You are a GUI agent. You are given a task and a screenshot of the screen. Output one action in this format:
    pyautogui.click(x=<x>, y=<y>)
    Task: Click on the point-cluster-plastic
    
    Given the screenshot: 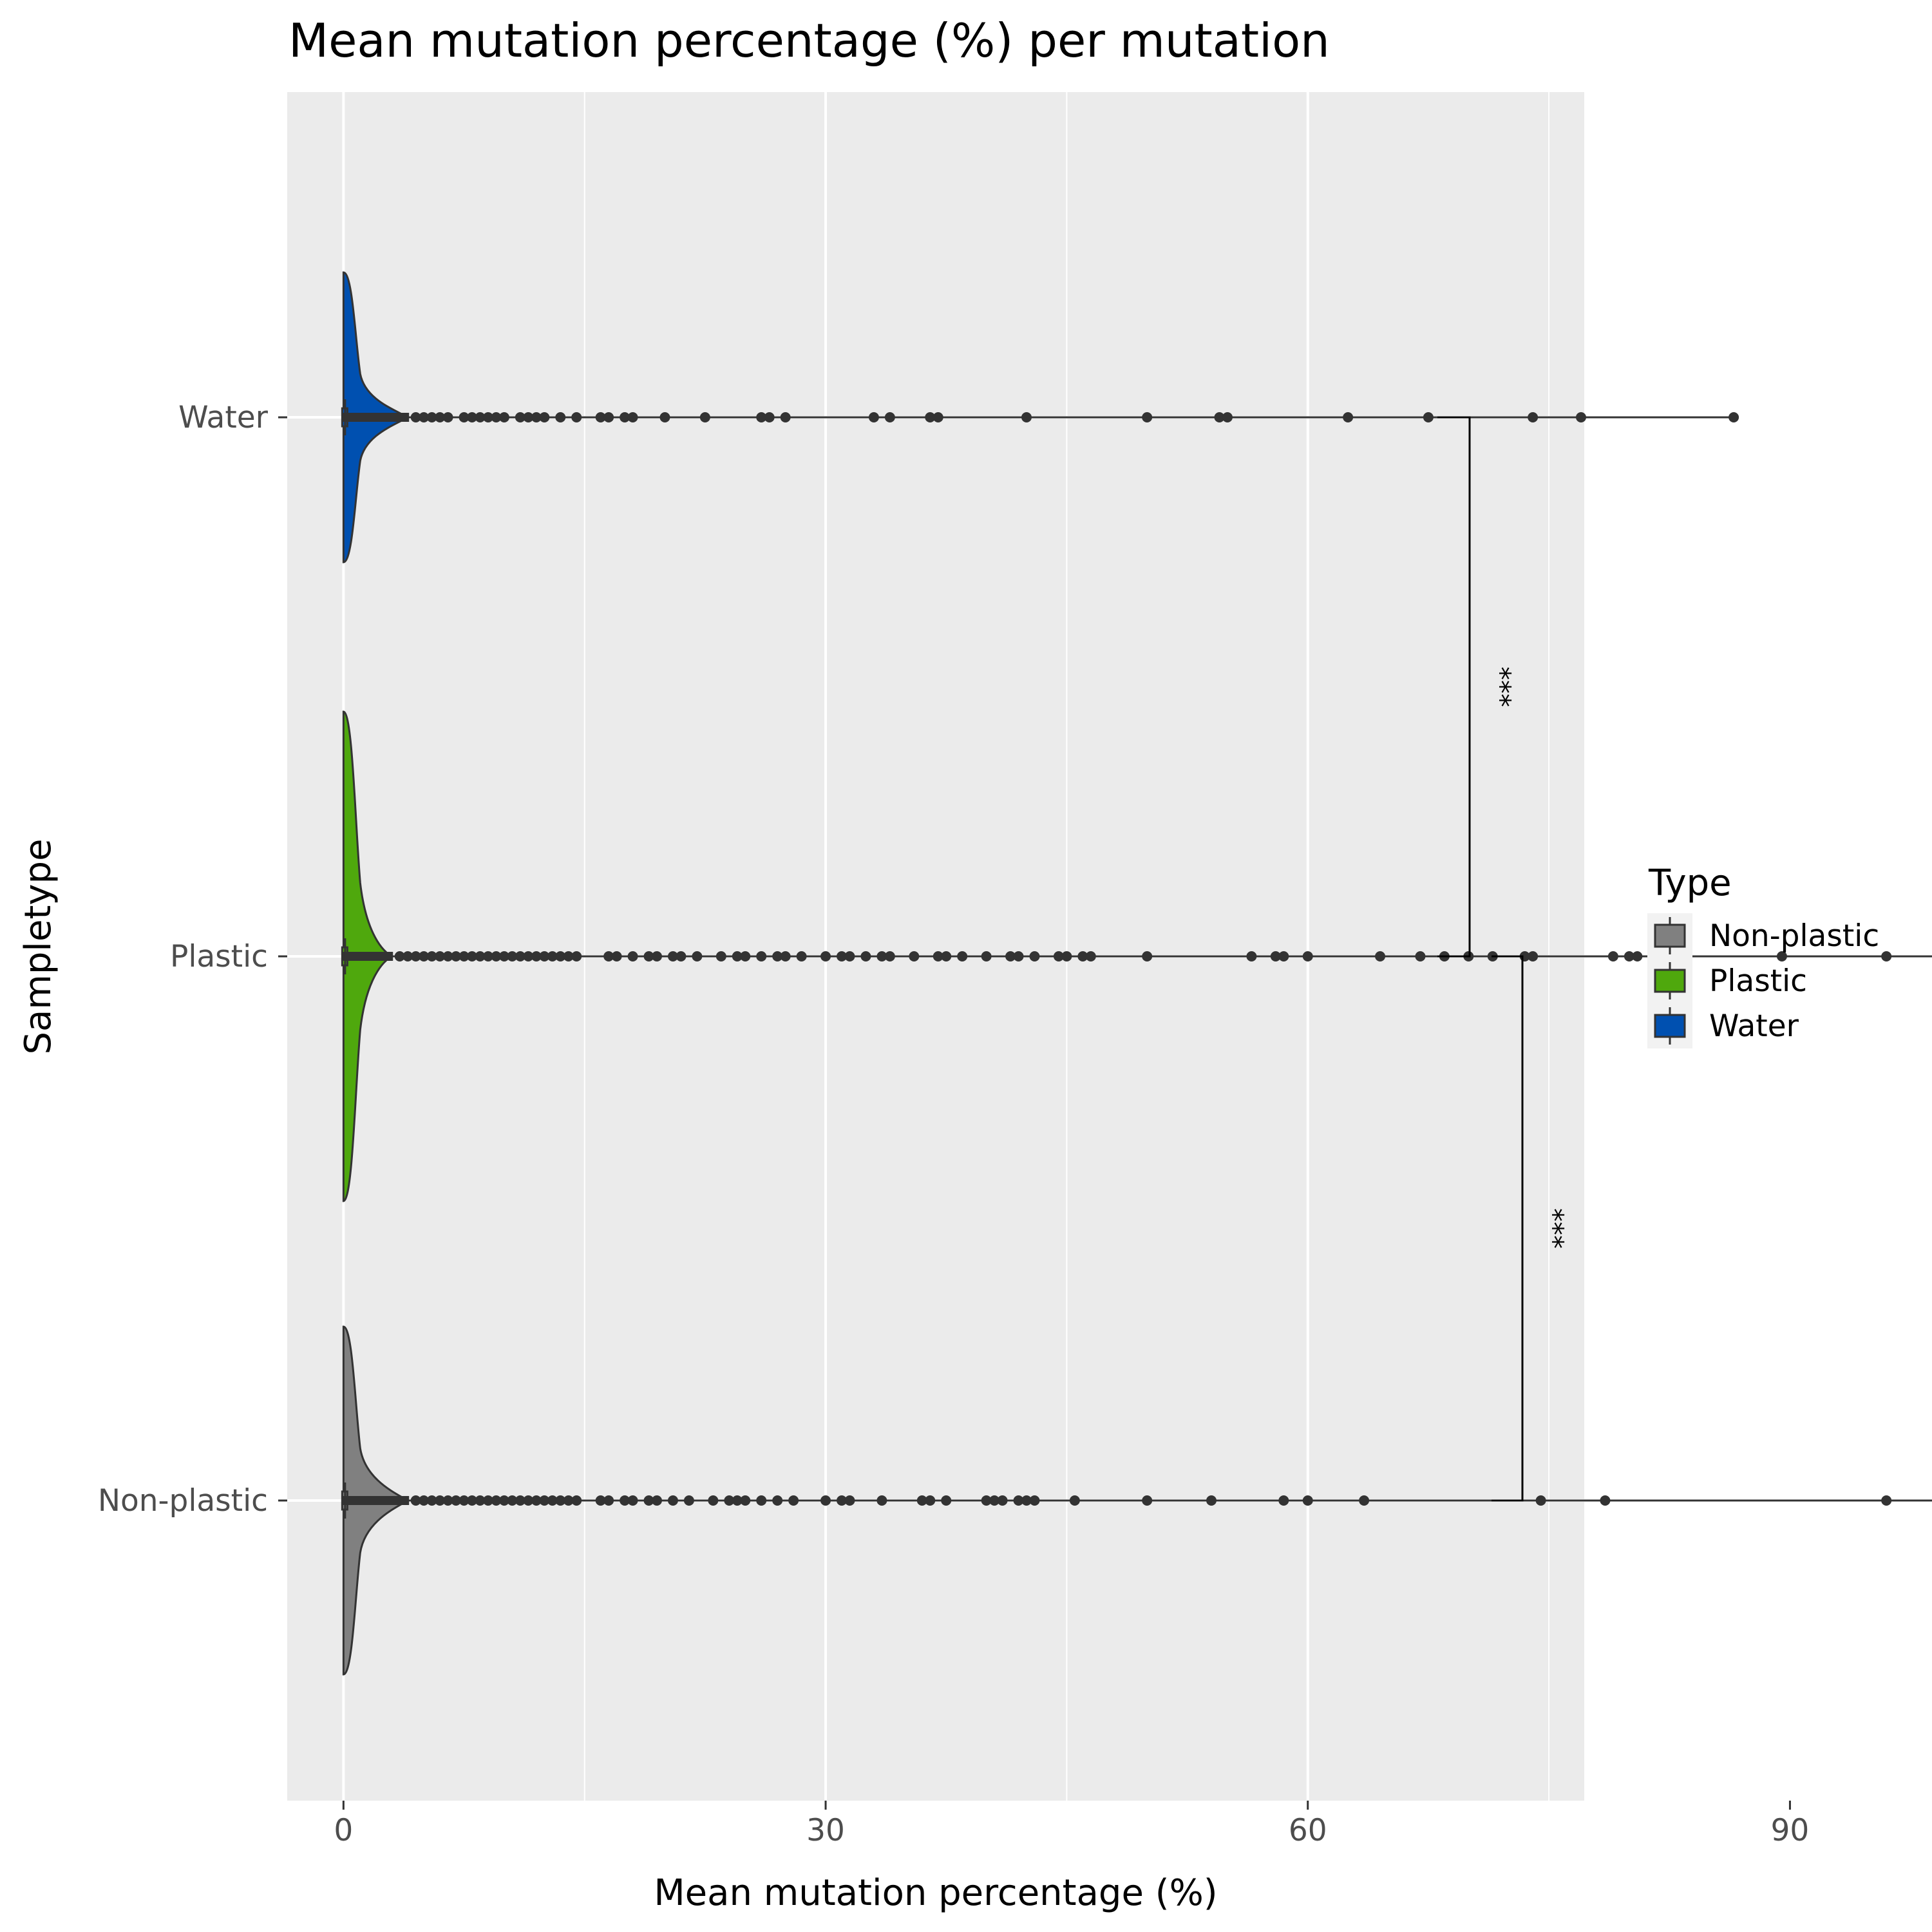 What is the action you would take?
    pyautogui.click(x=367, y=956)
    